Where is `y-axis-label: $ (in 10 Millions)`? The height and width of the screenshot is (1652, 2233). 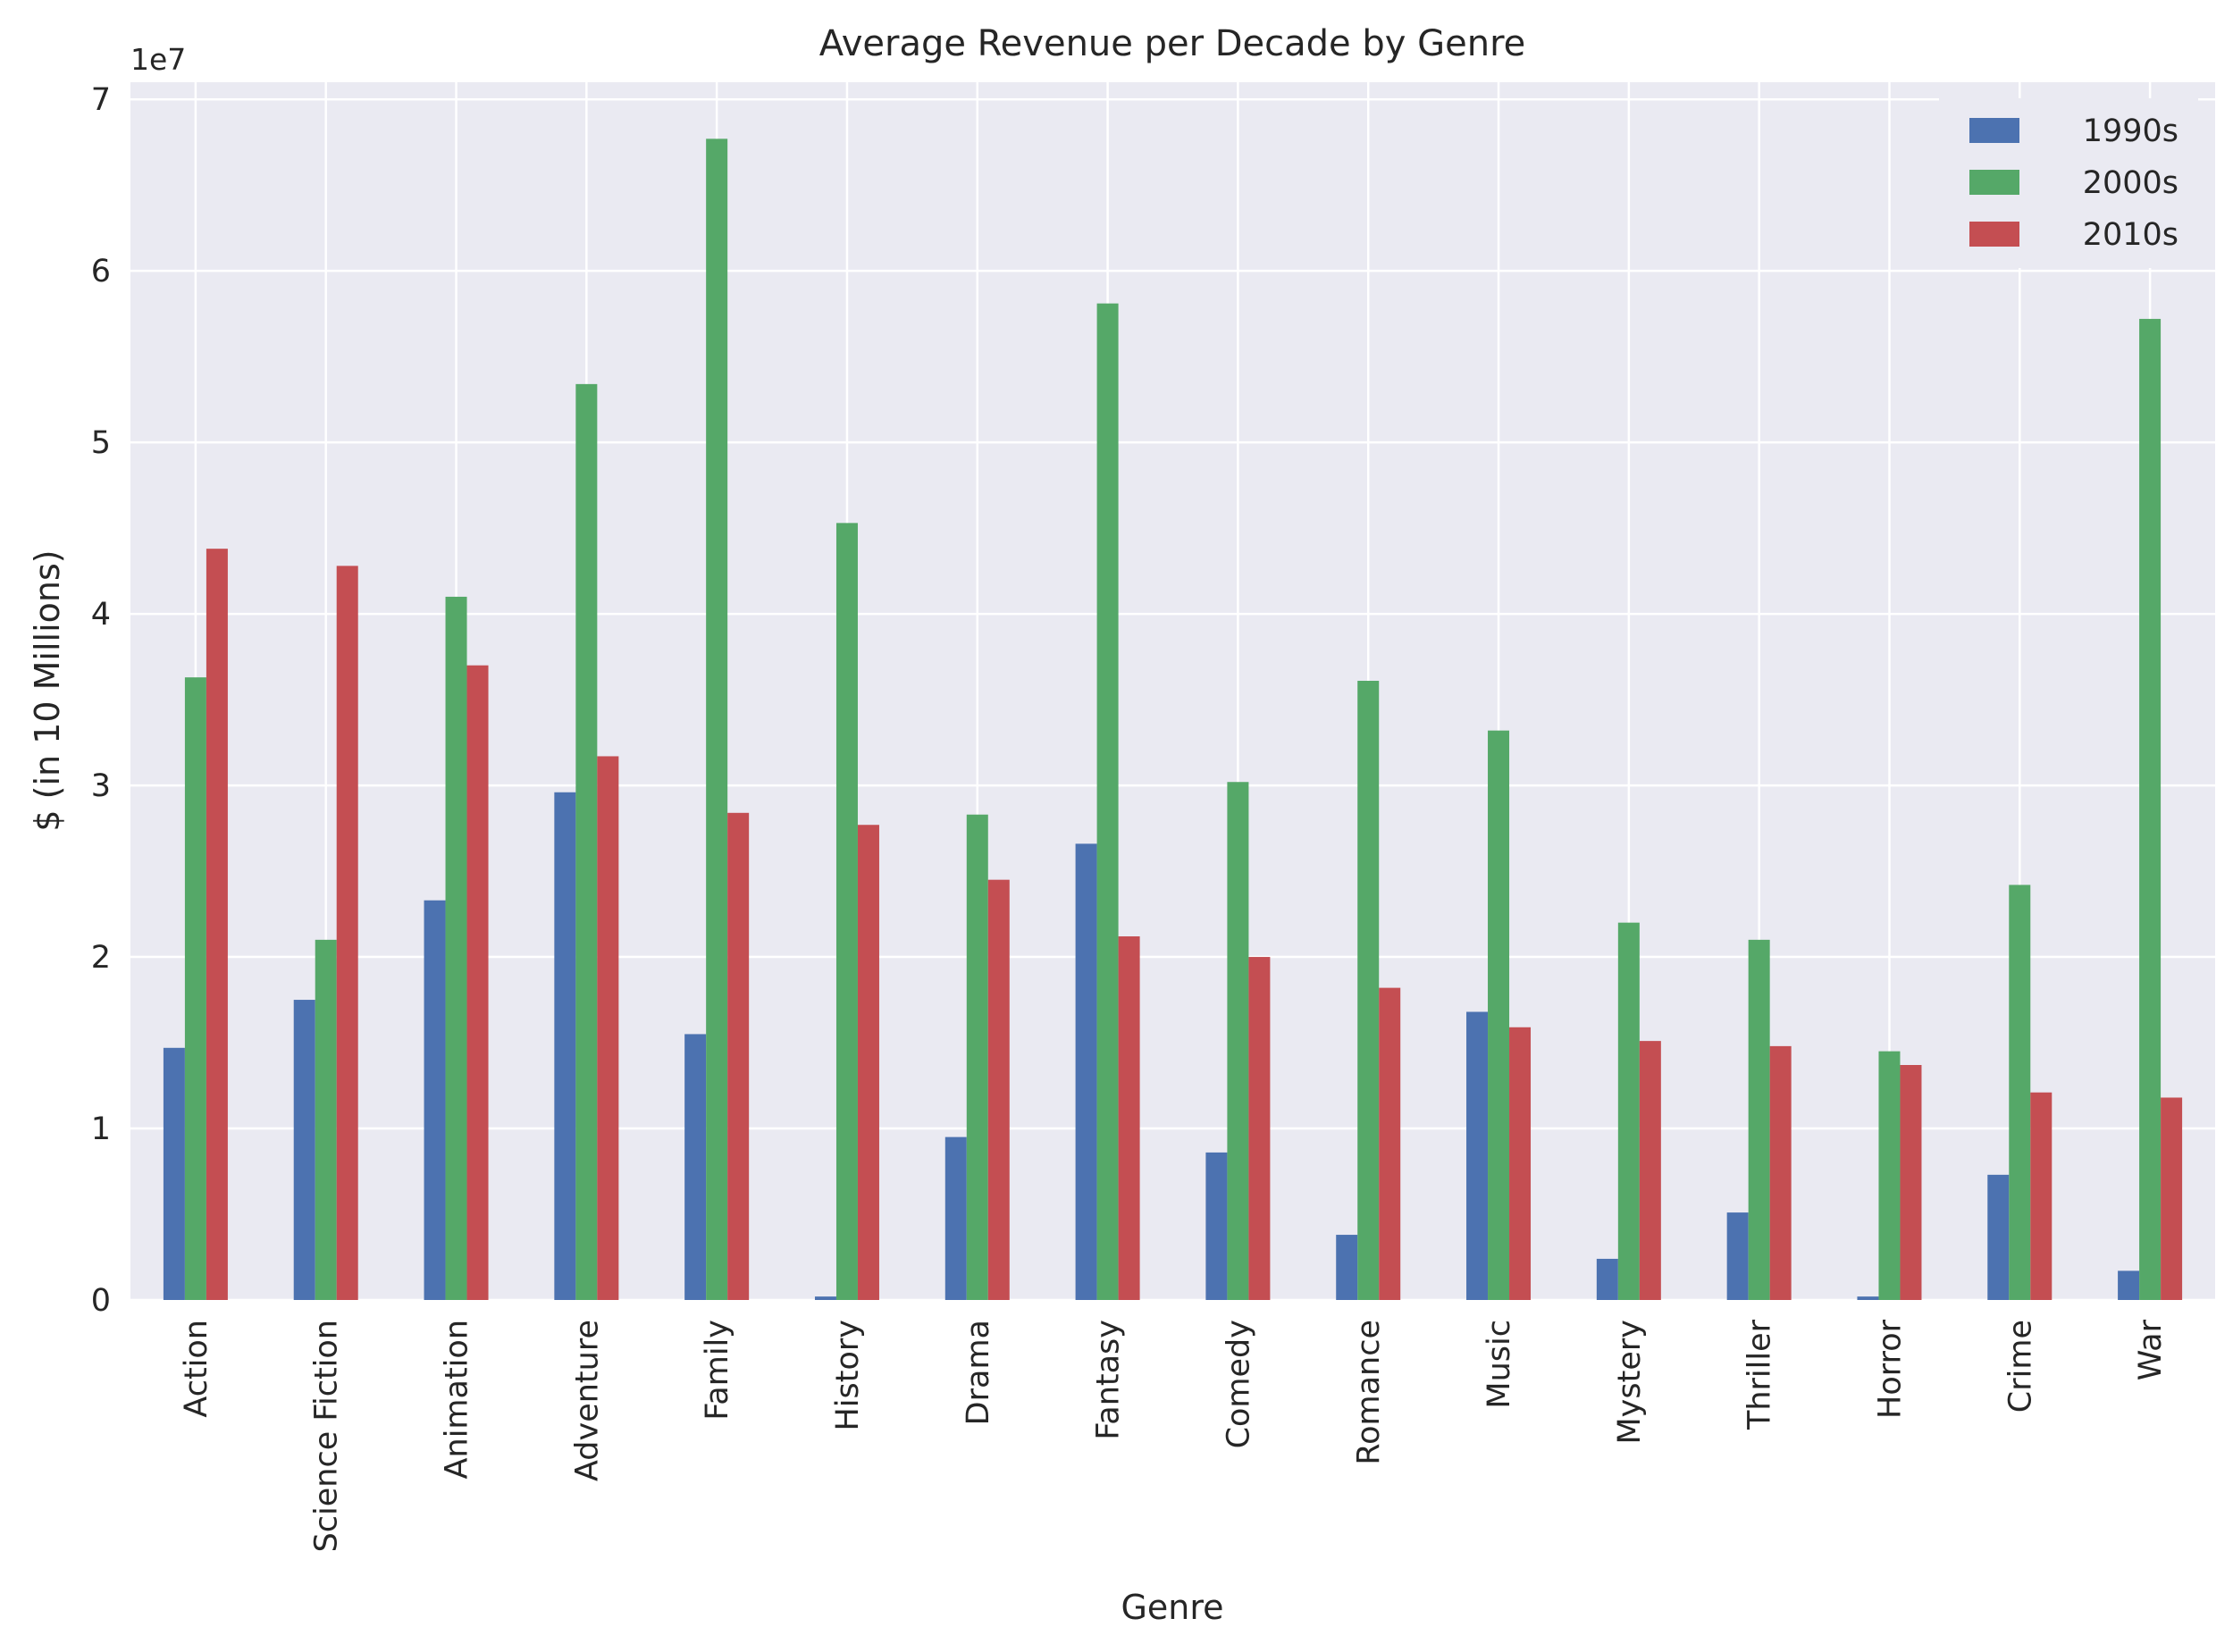 y-axis-label: $ (in 10 Millions) is located at coordinates (47, 690).